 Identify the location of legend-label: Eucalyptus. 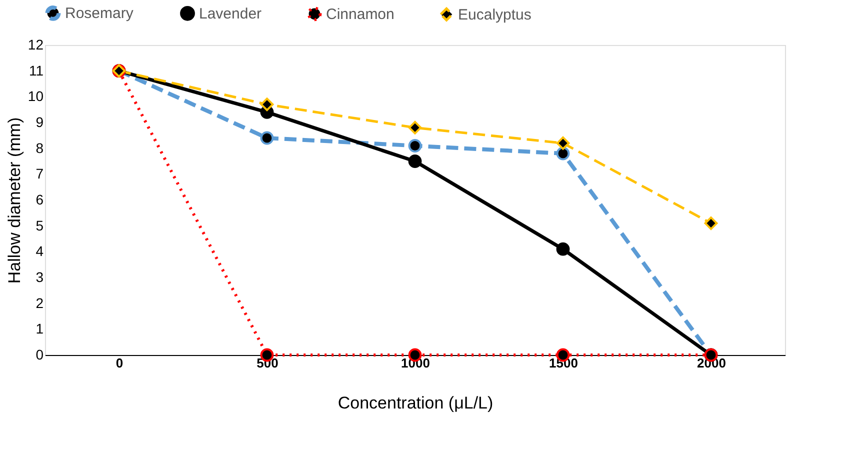
(495, 15).